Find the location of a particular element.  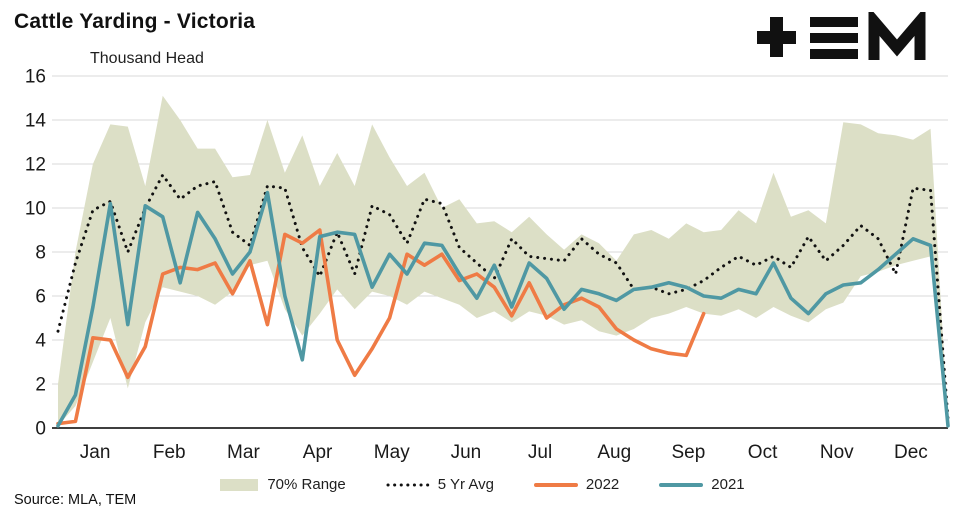

band-swatch-icon is located at coordinates (239, 484).